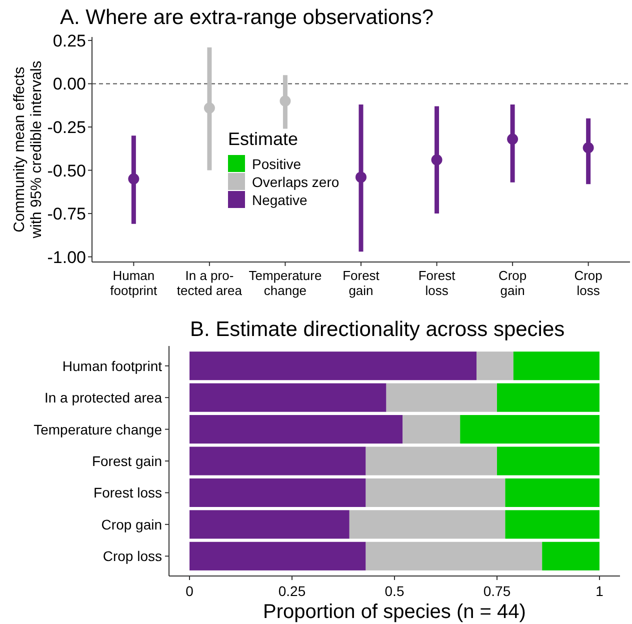  Describe the element at coordinates (66, 214) in the screenshot. I see `y-tick-label: -0.75` at that location.